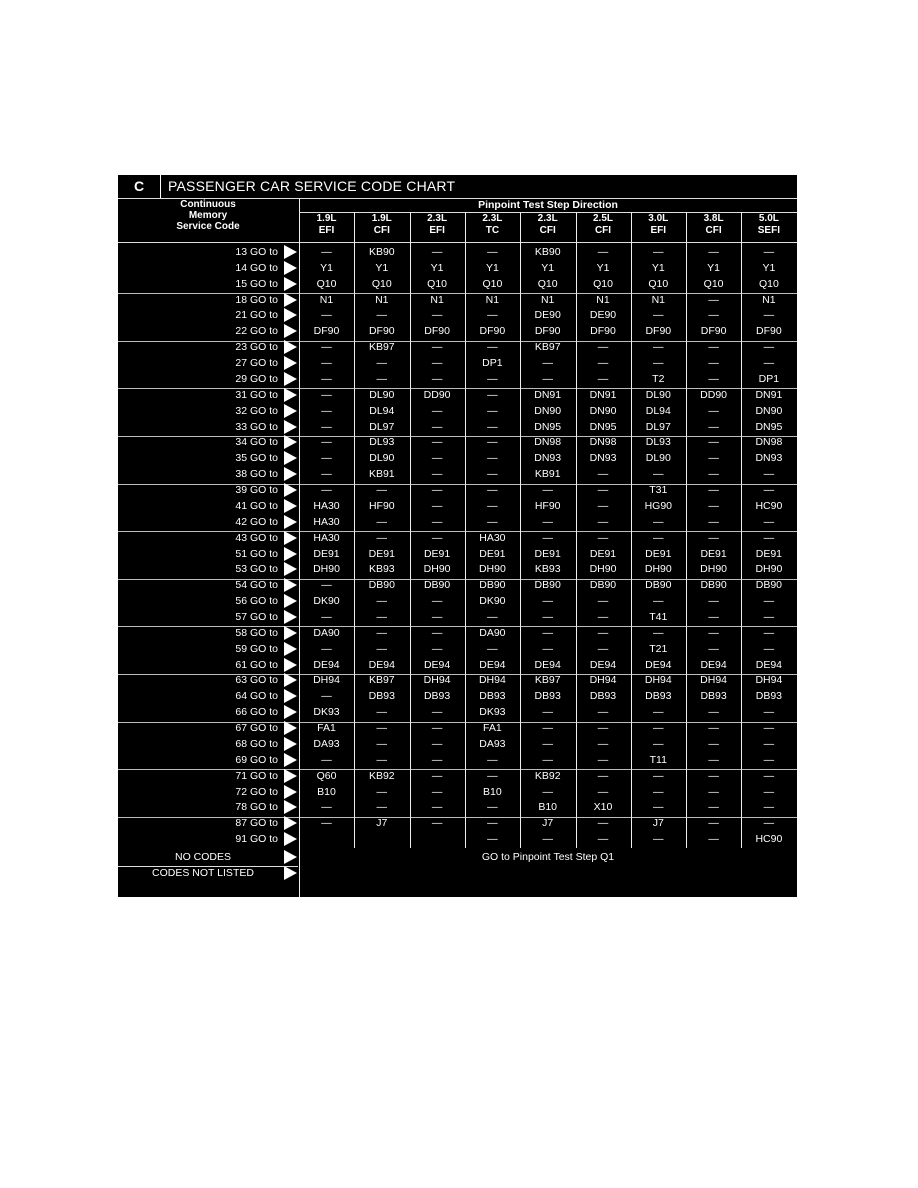 The width and height of the screenshot is (918, 1188). What do you see at coordinates (381, 224) in the screenshot?
I see `column-header: 1.9L CFI` at bounding box center [381, 224].